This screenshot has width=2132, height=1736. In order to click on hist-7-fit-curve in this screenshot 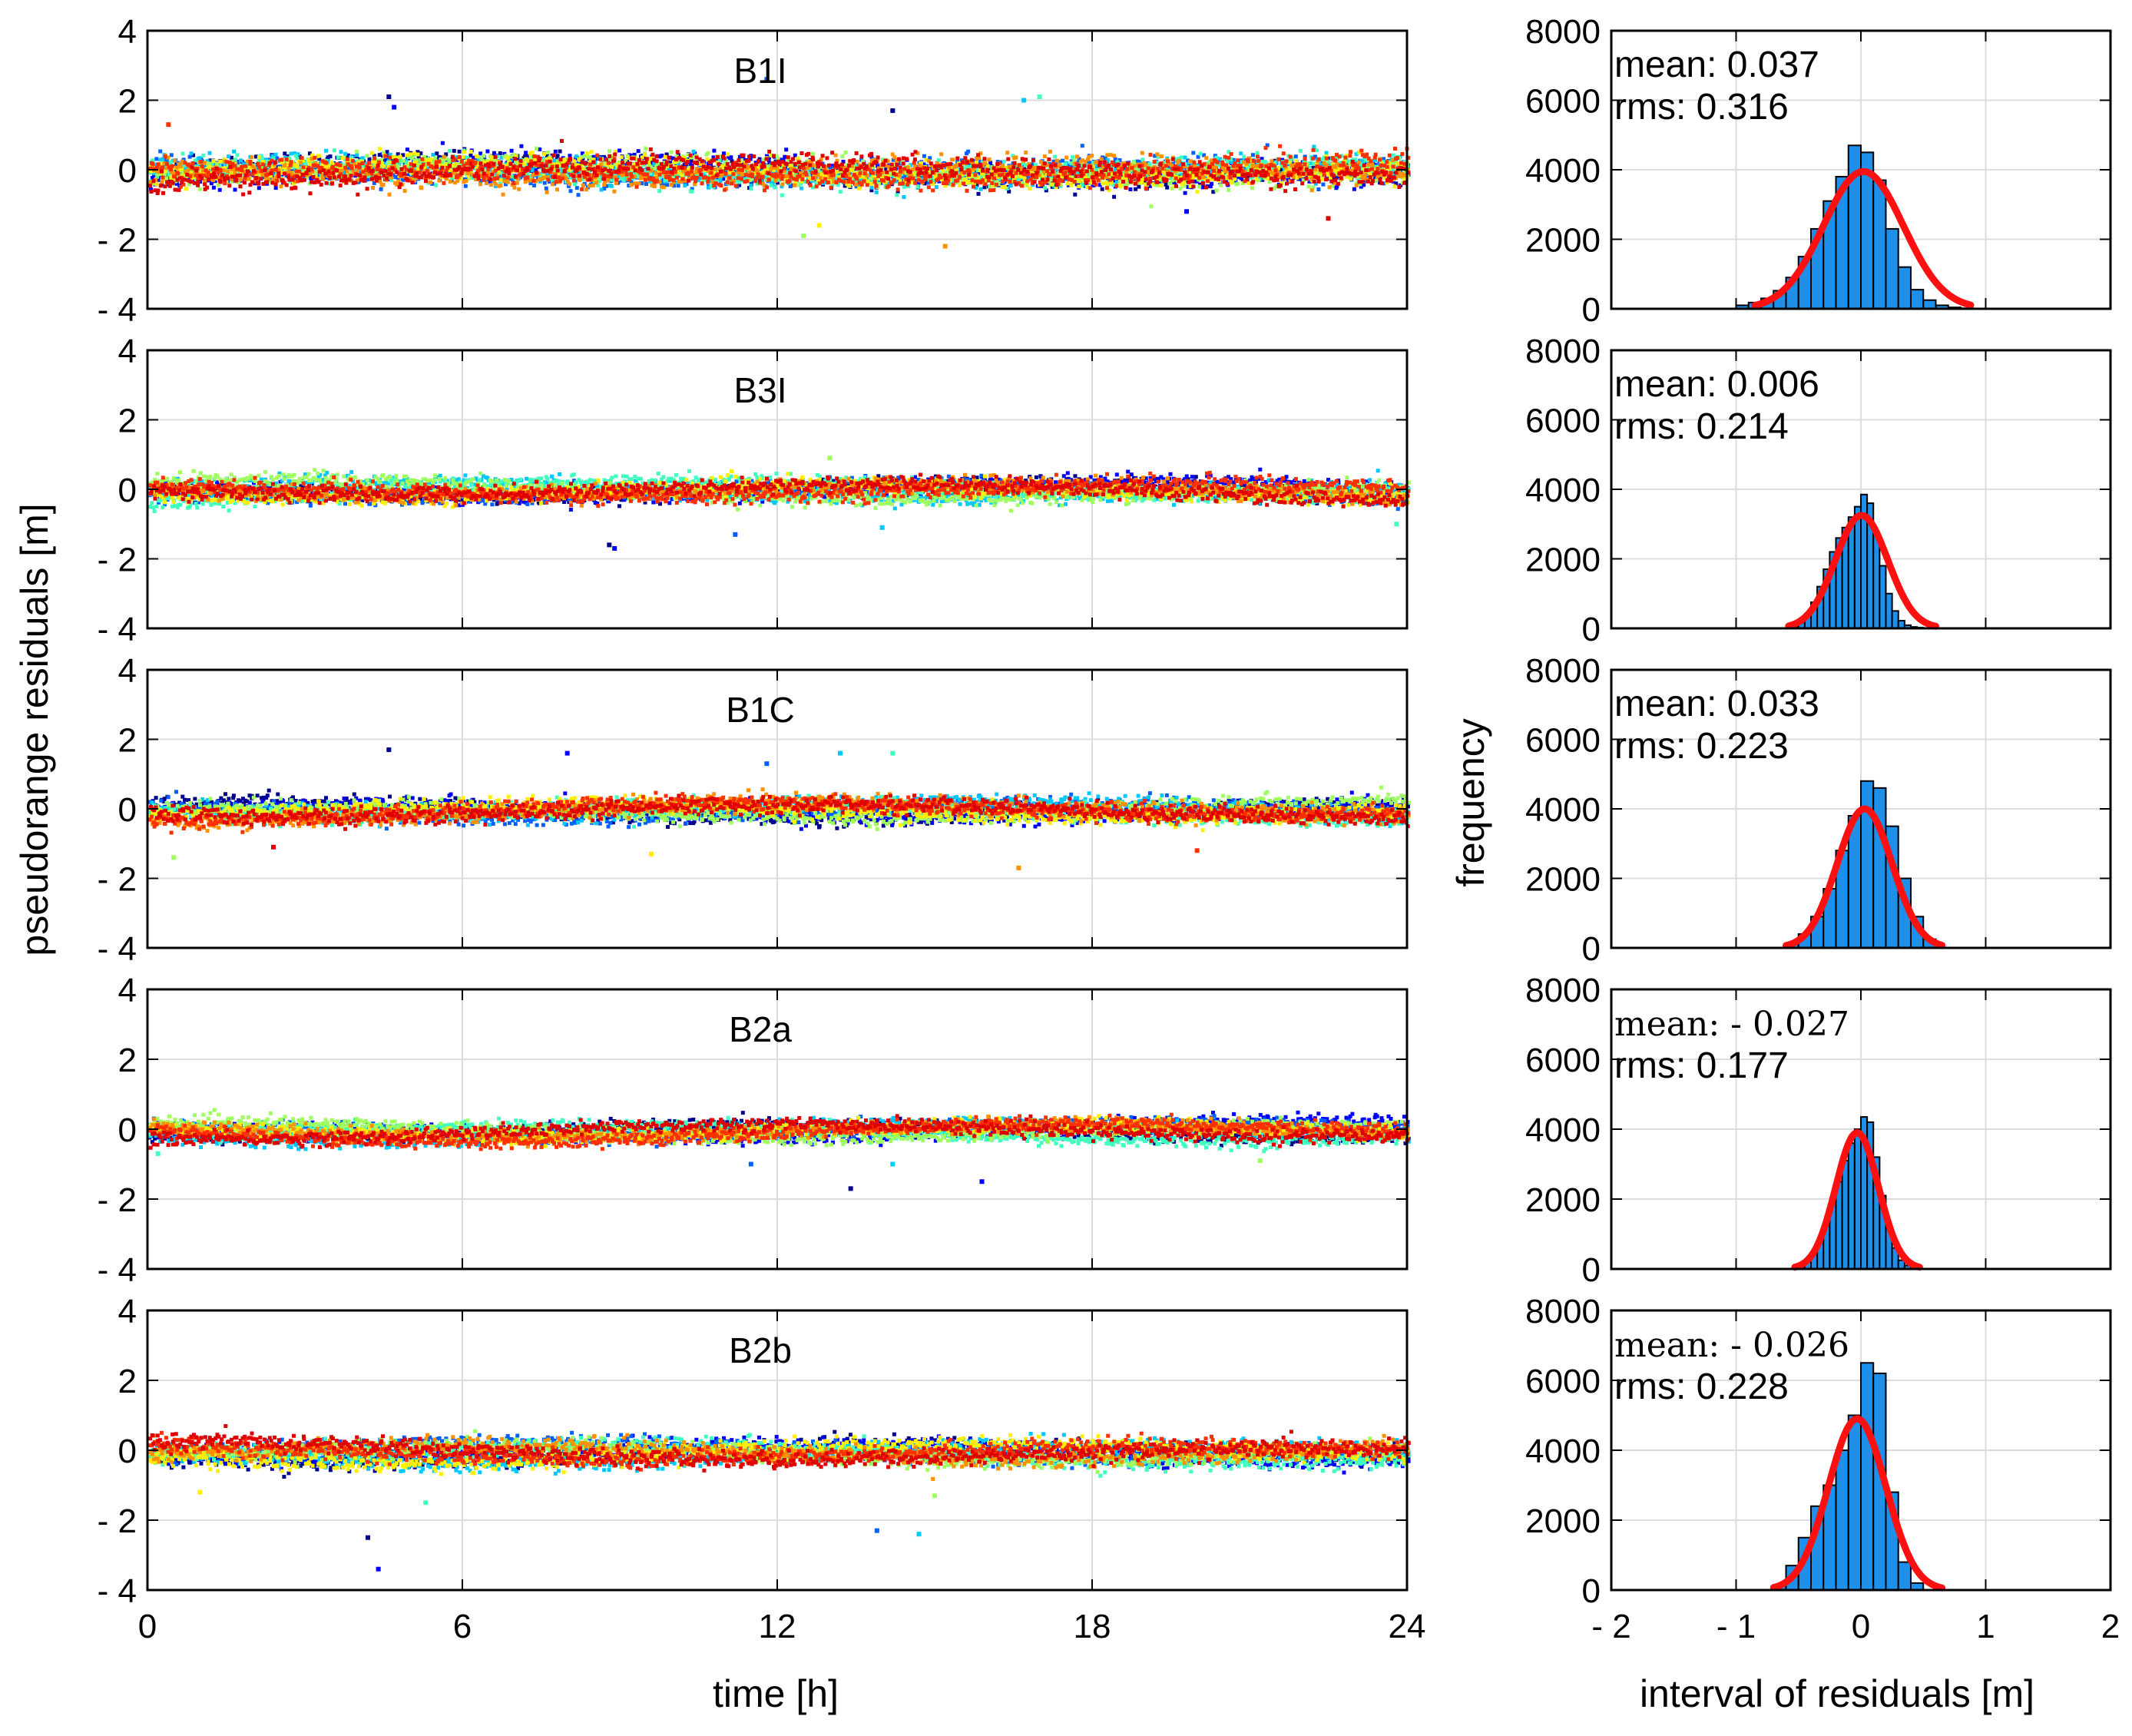, I will do `click(1865, 877)`.